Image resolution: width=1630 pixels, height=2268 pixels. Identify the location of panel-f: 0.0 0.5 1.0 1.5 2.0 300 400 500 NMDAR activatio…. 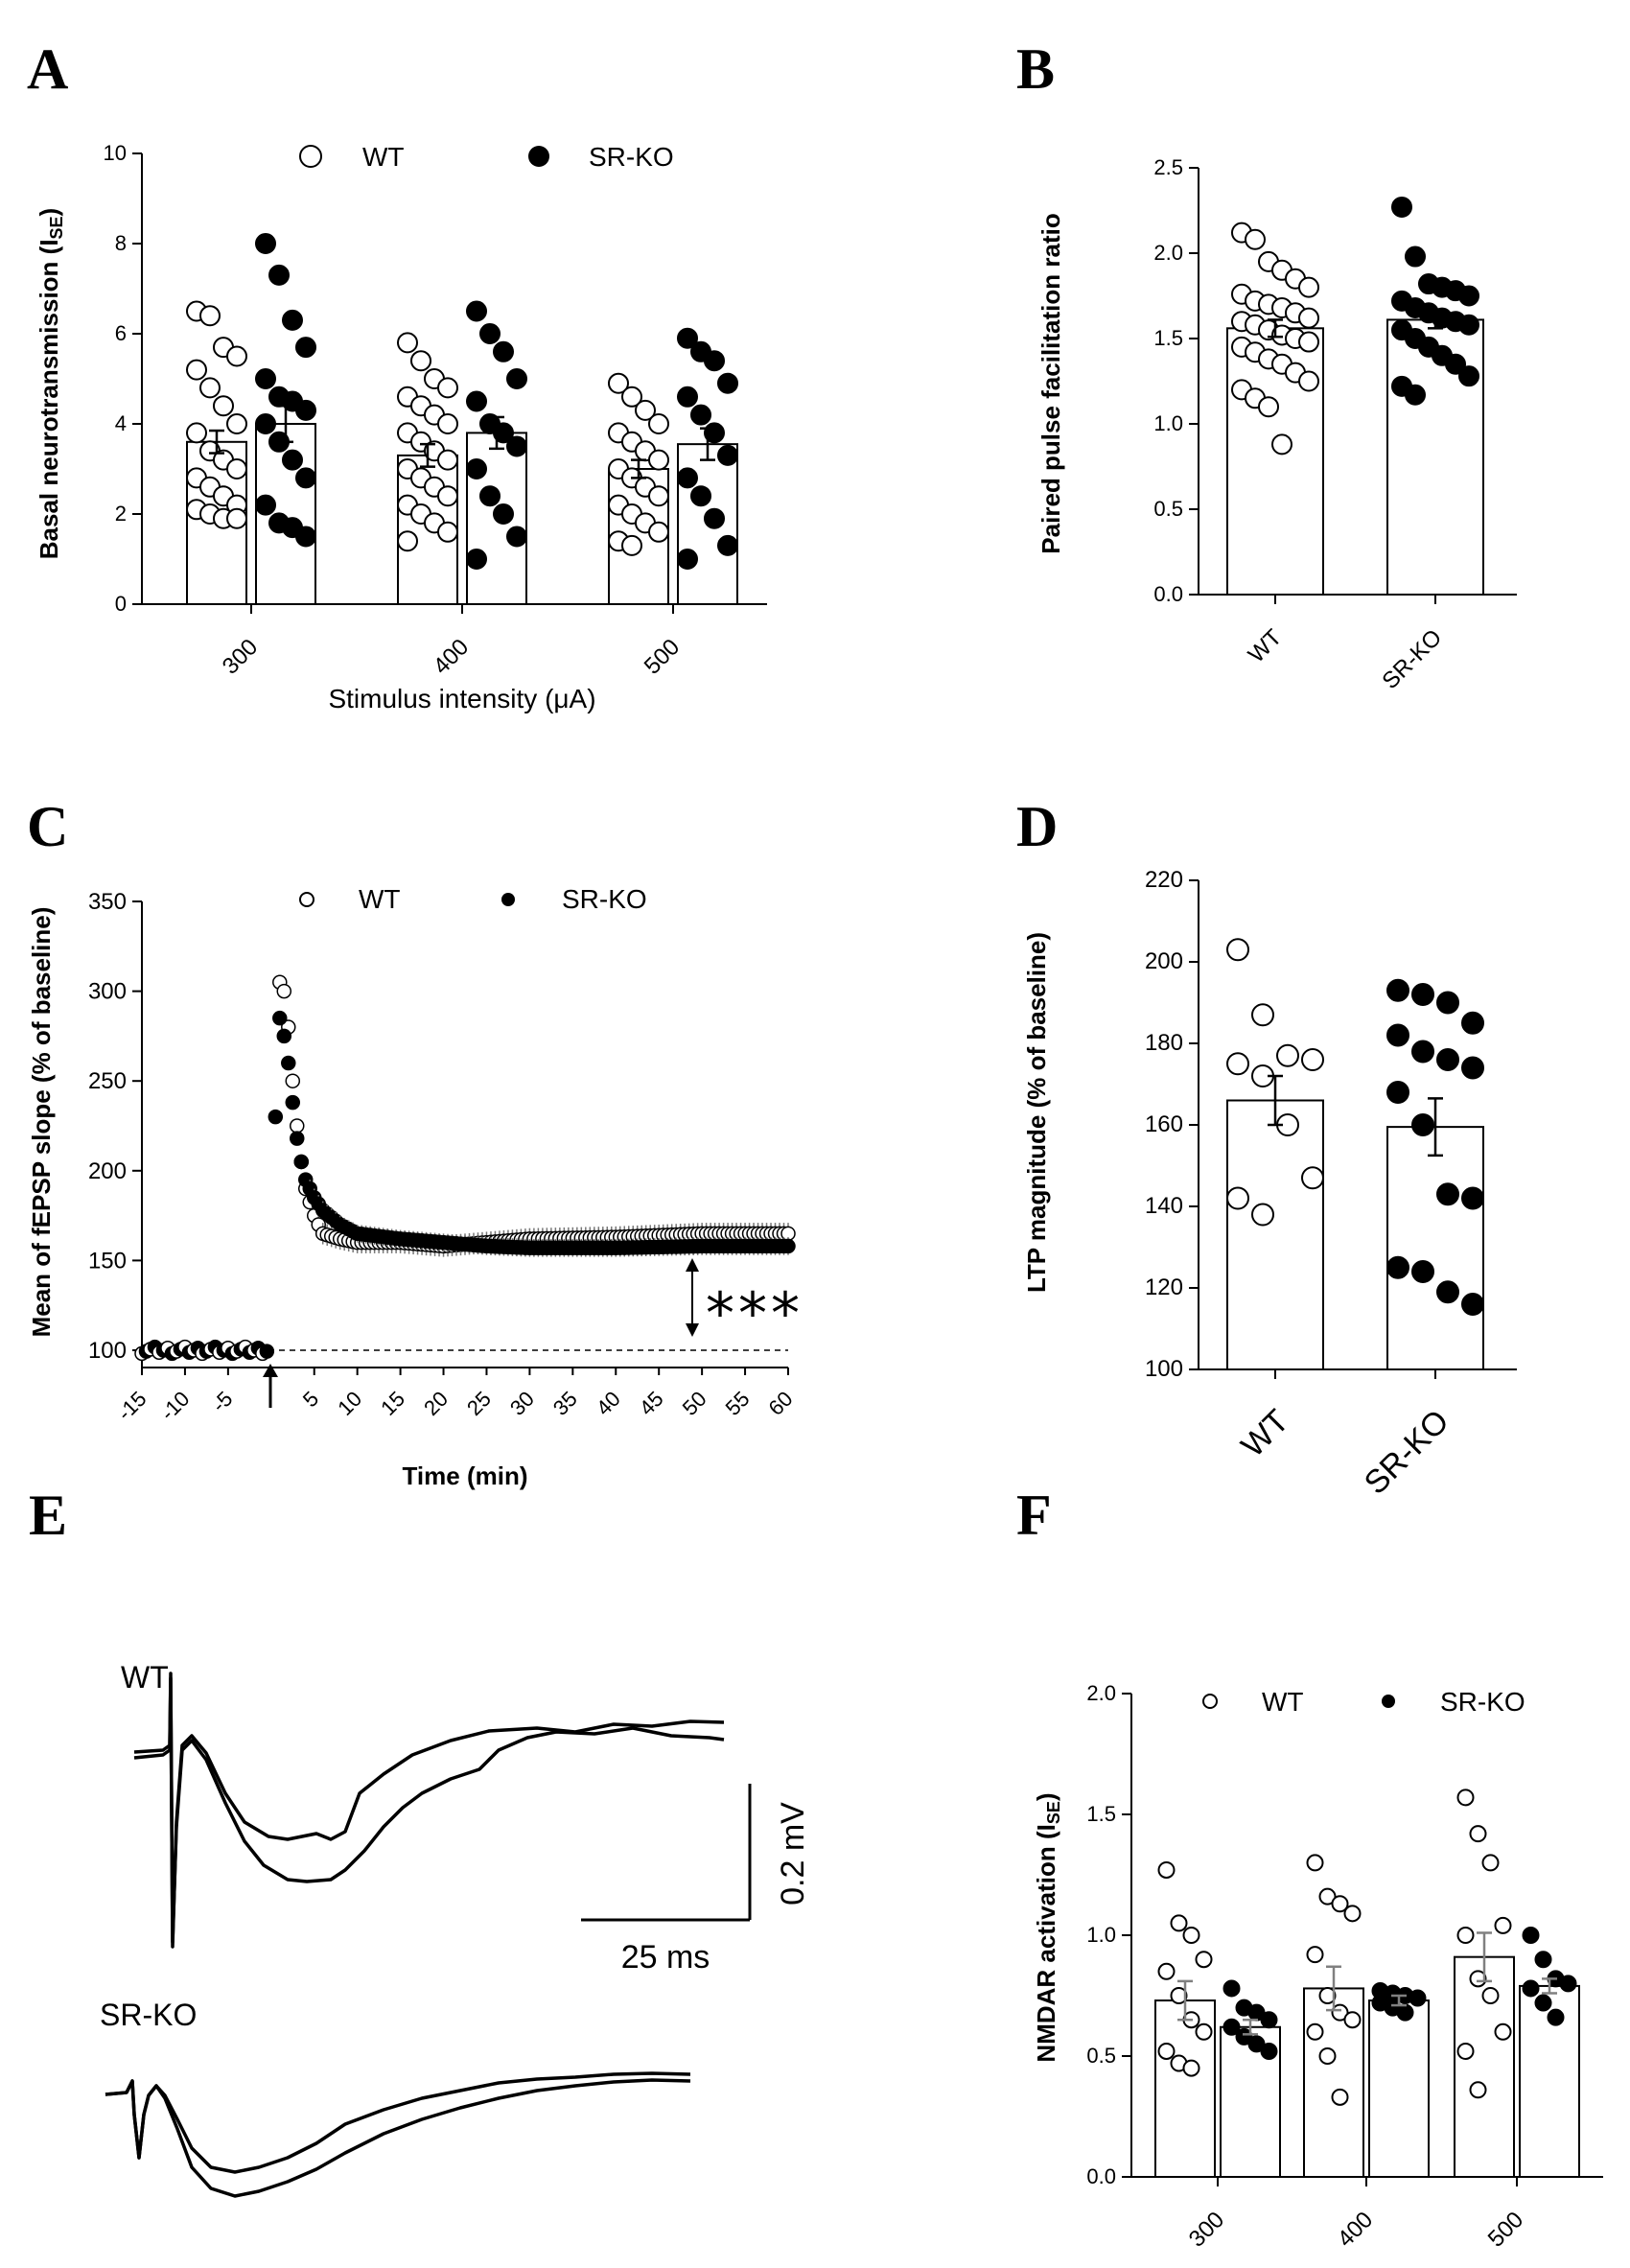
(1317, 1967).